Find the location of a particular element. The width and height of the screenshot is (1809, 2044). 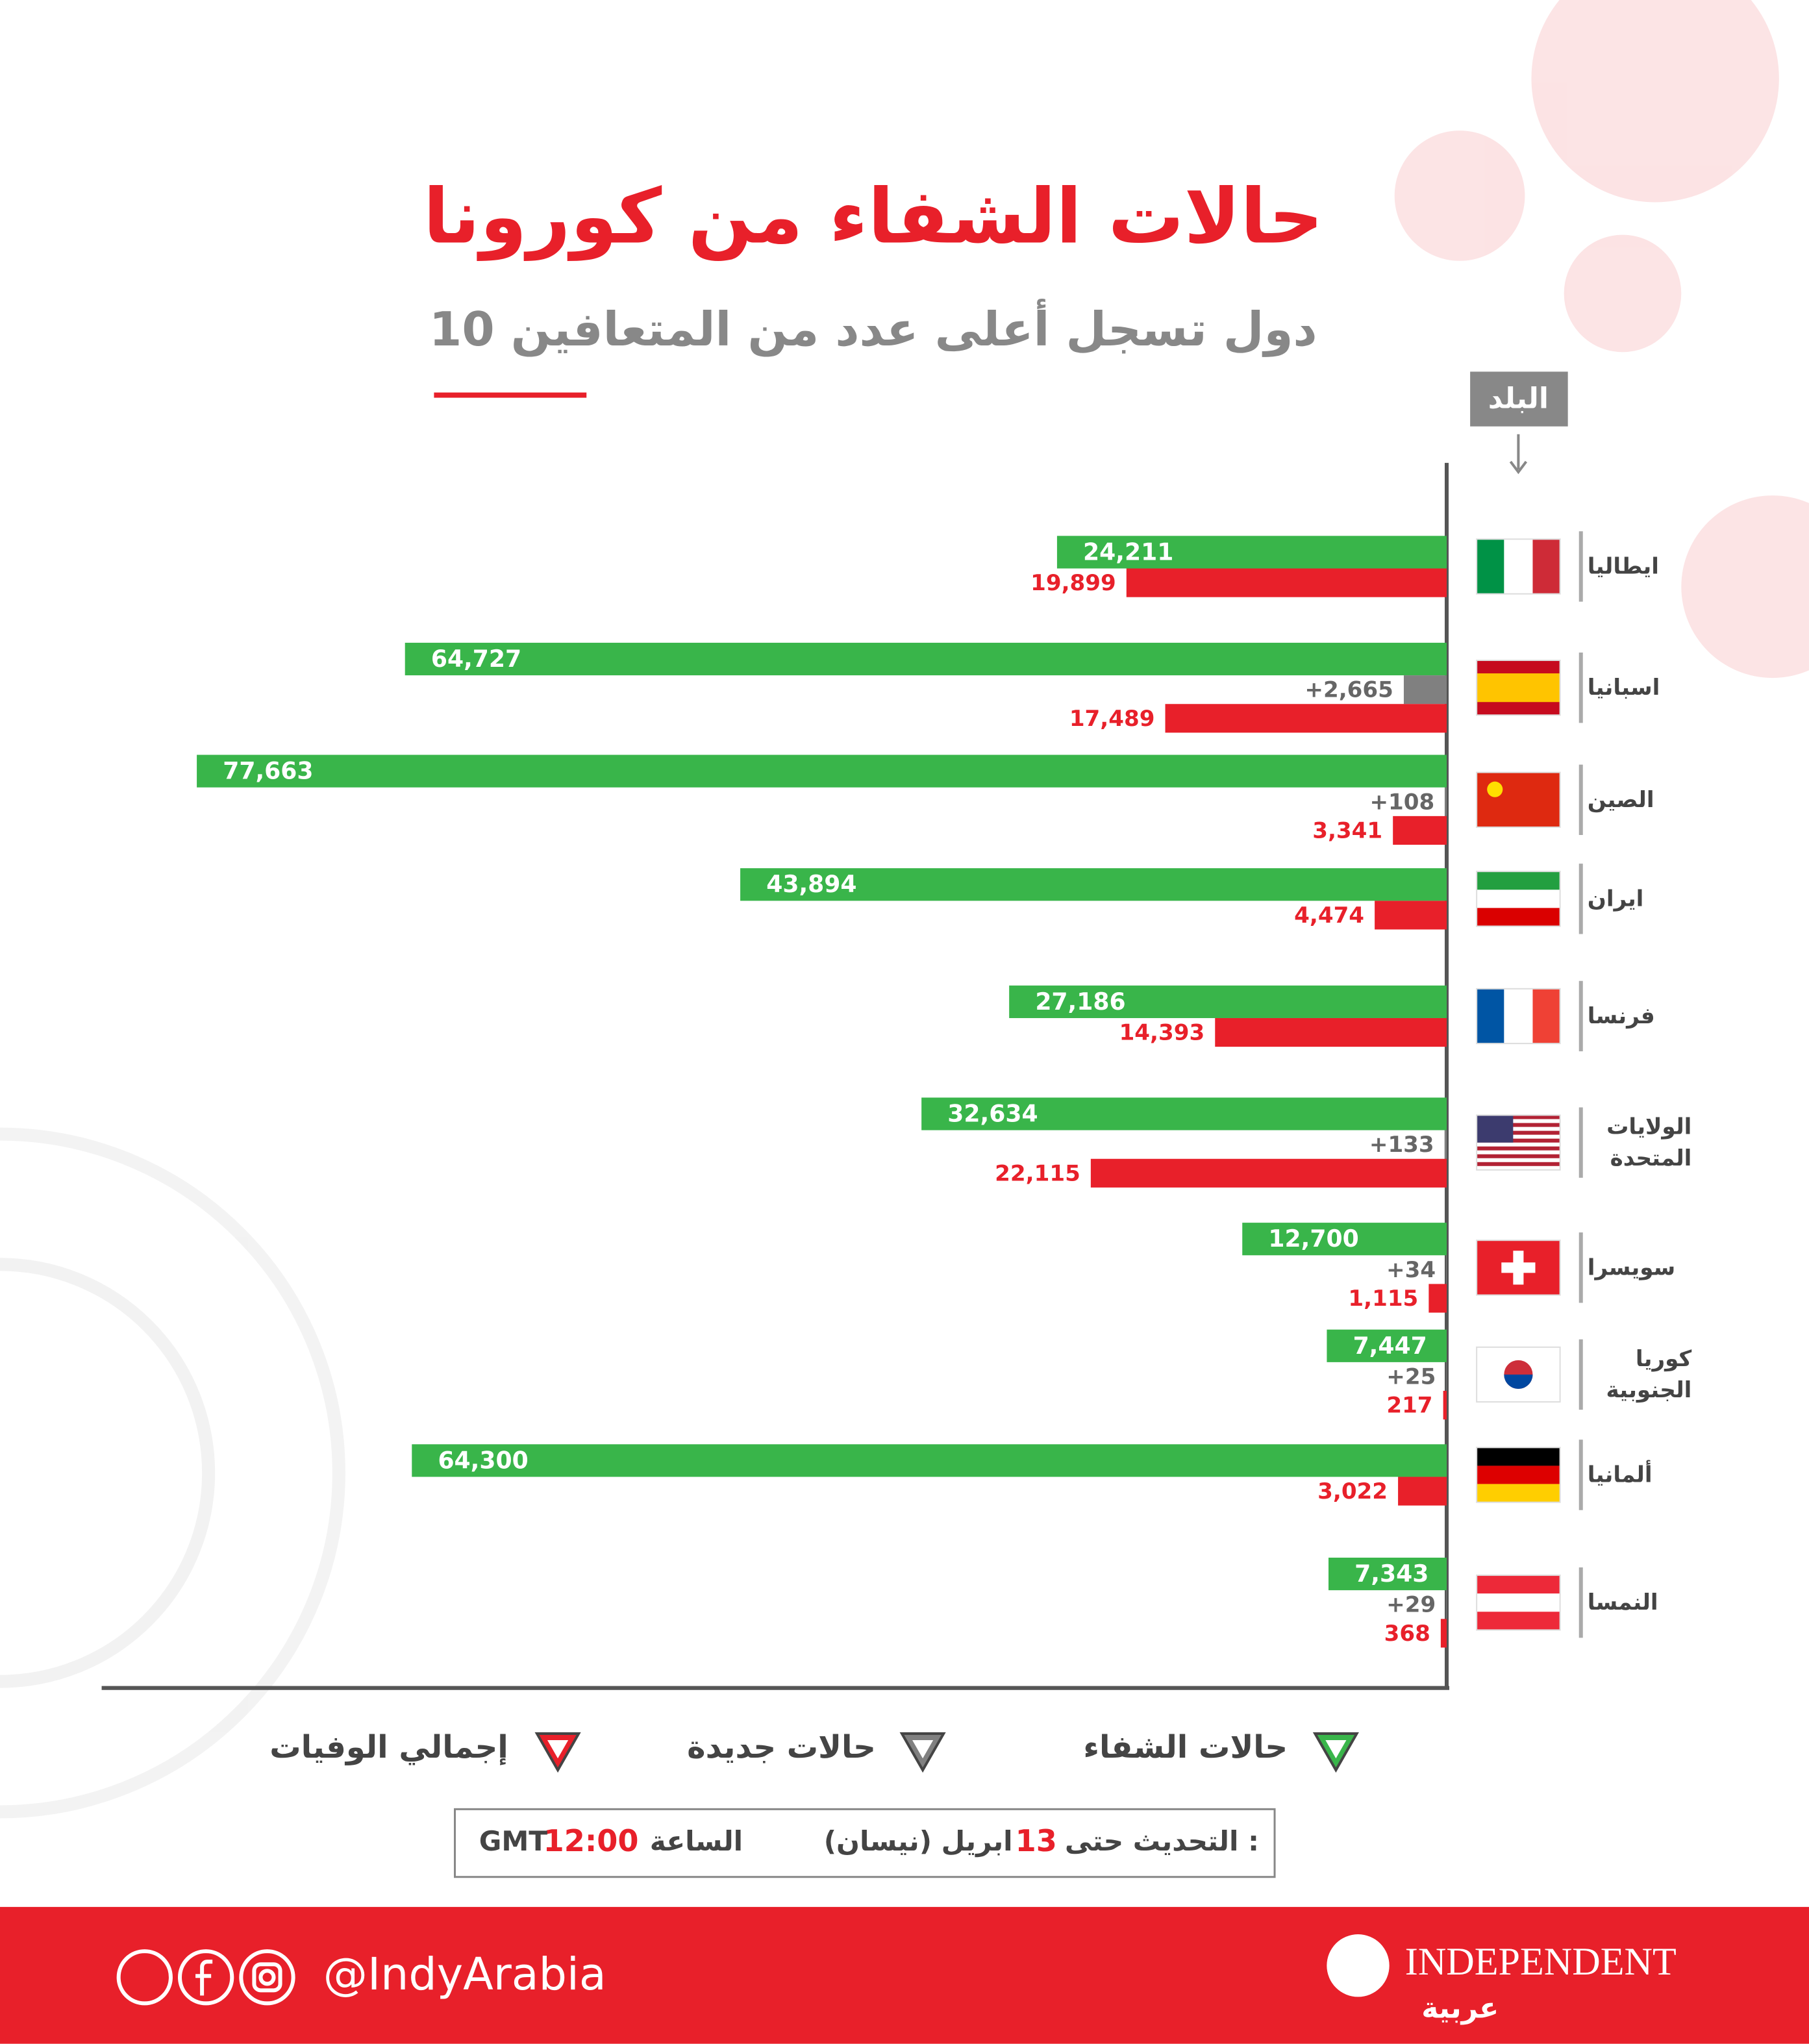

value-label: 217 is located at coordinates (1409, 1406).